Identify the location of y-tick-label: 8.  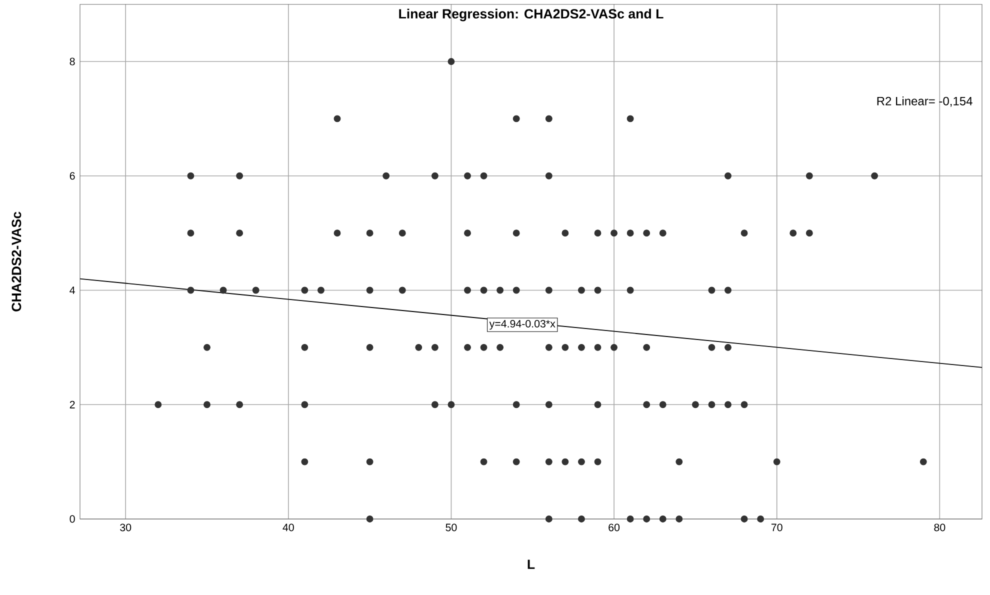
(72, 62).